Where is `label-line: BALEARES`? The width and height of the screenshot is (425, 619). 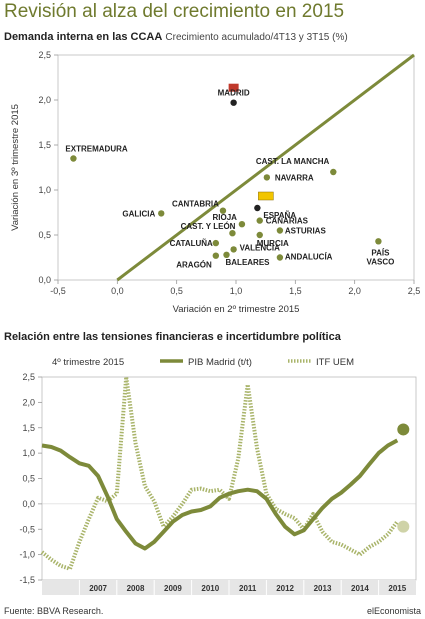
label-line: BALEARES is located at coordinates (248, 262).